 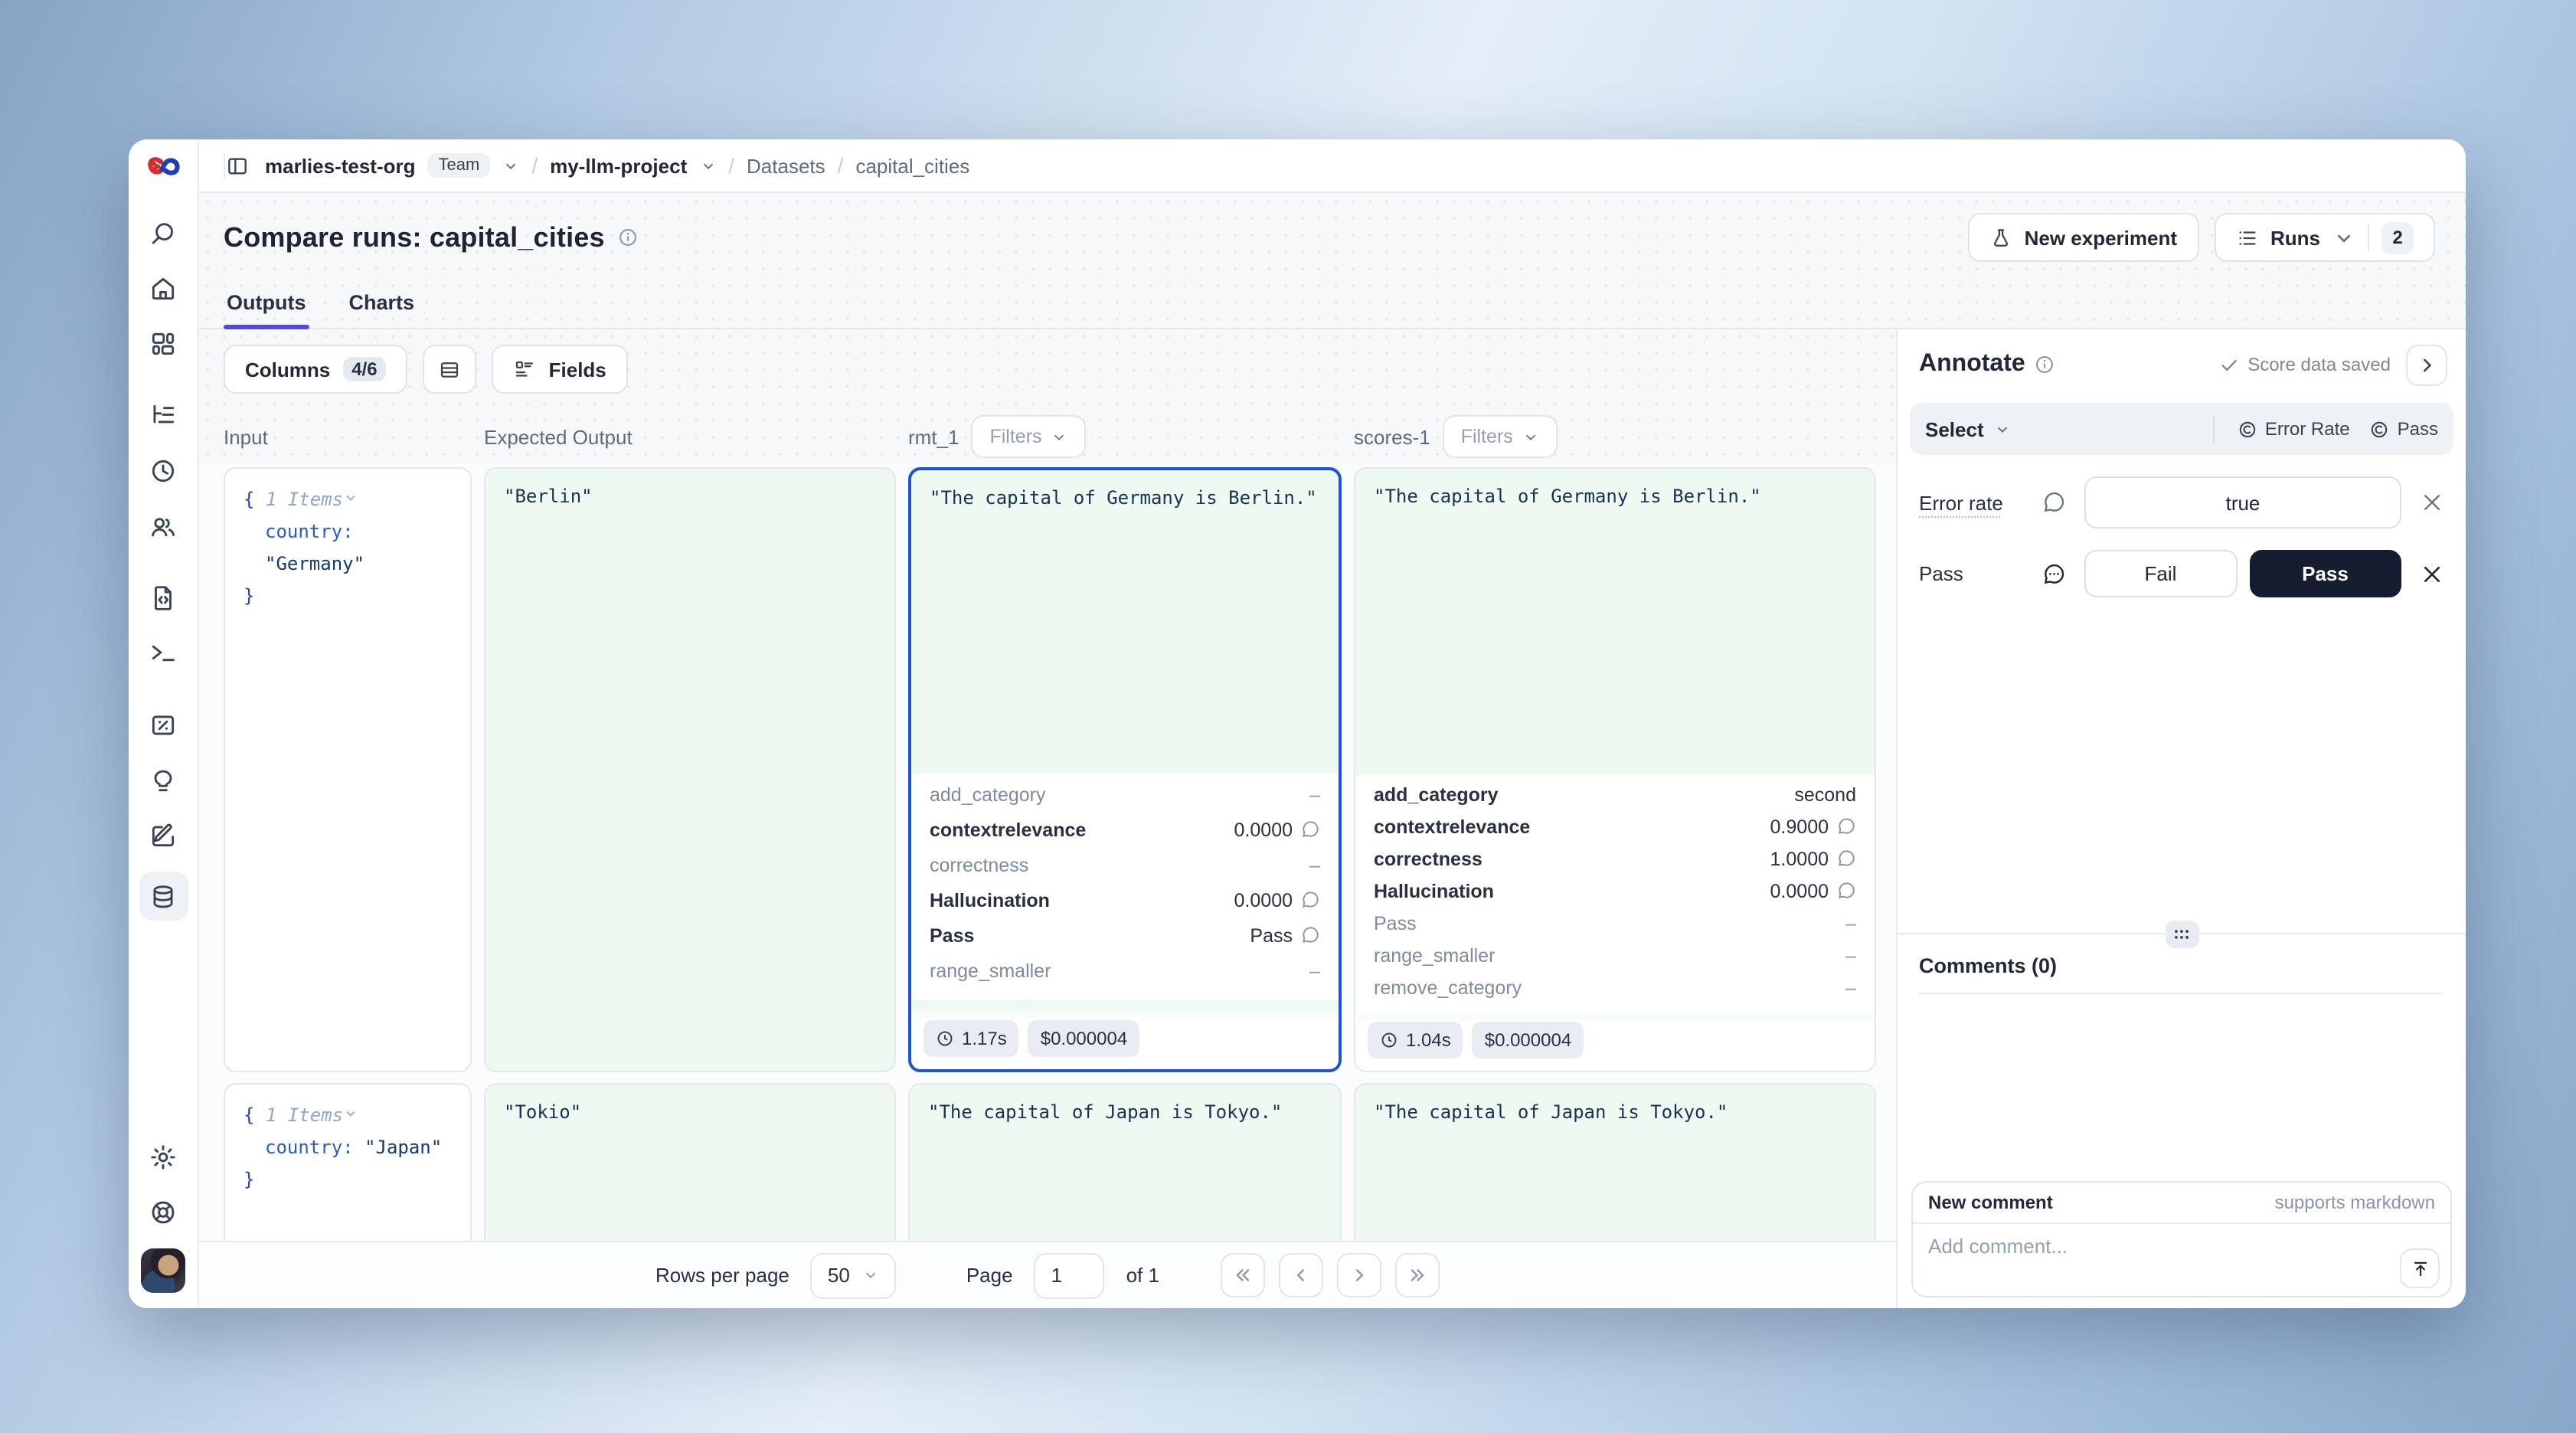 I want to click on page-number-input: 1, so click(x=1069, y=1275).